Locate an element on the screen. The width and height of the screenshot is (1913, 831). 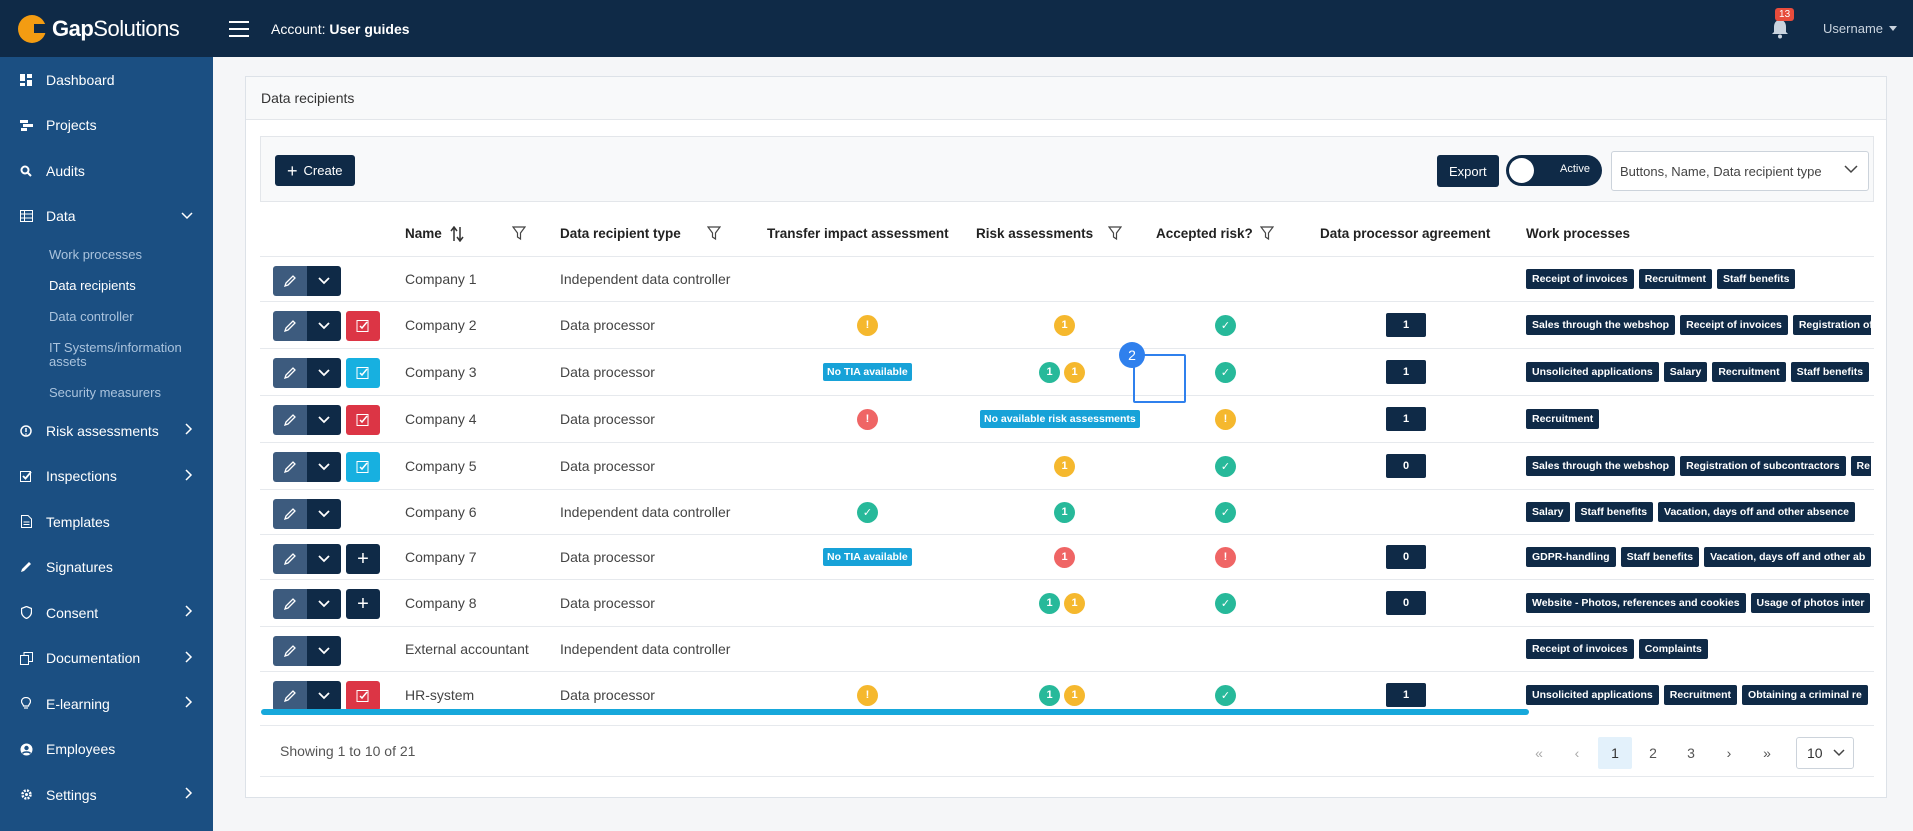
sidebar-sub-work-processes: Work processes is located at coordinates (95, 254).